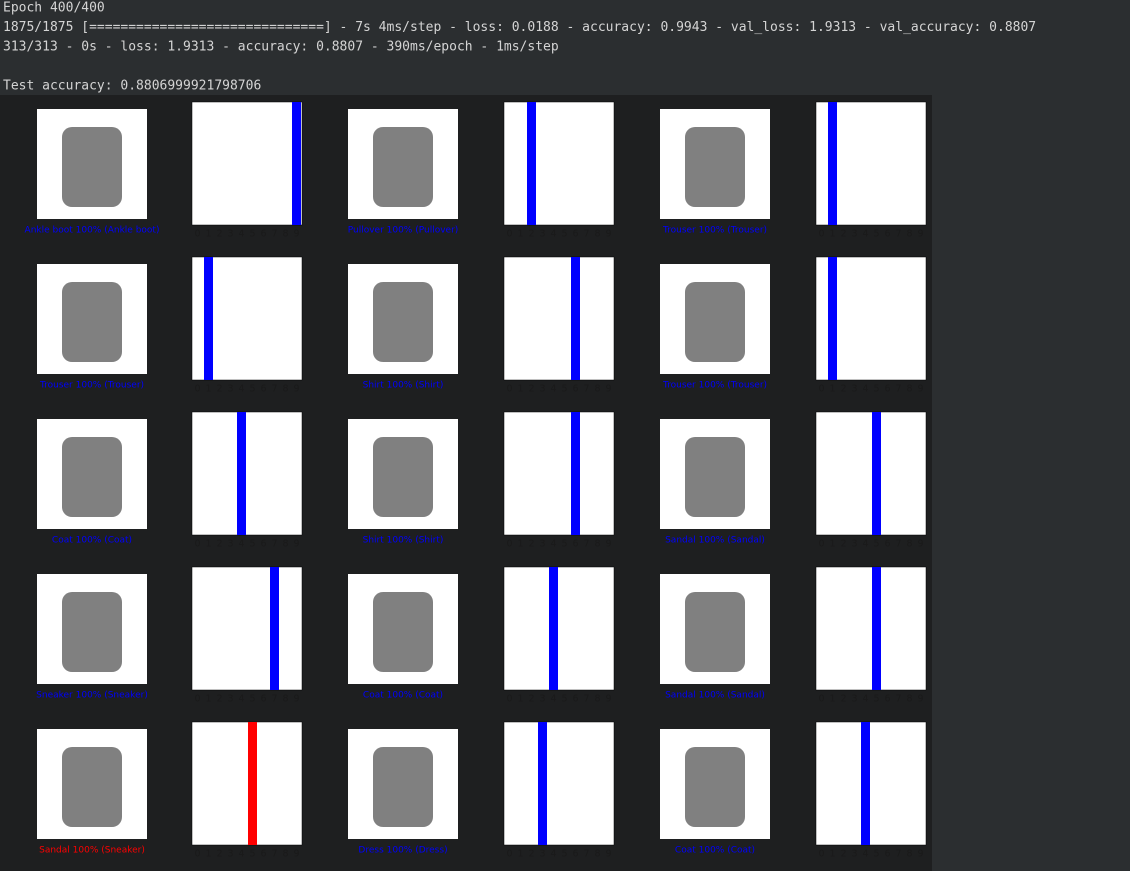  Describe the element at coordinates (403, 386) in the screenshot. I see `image-caption: Shirt 100% (Shirt)` at that location.